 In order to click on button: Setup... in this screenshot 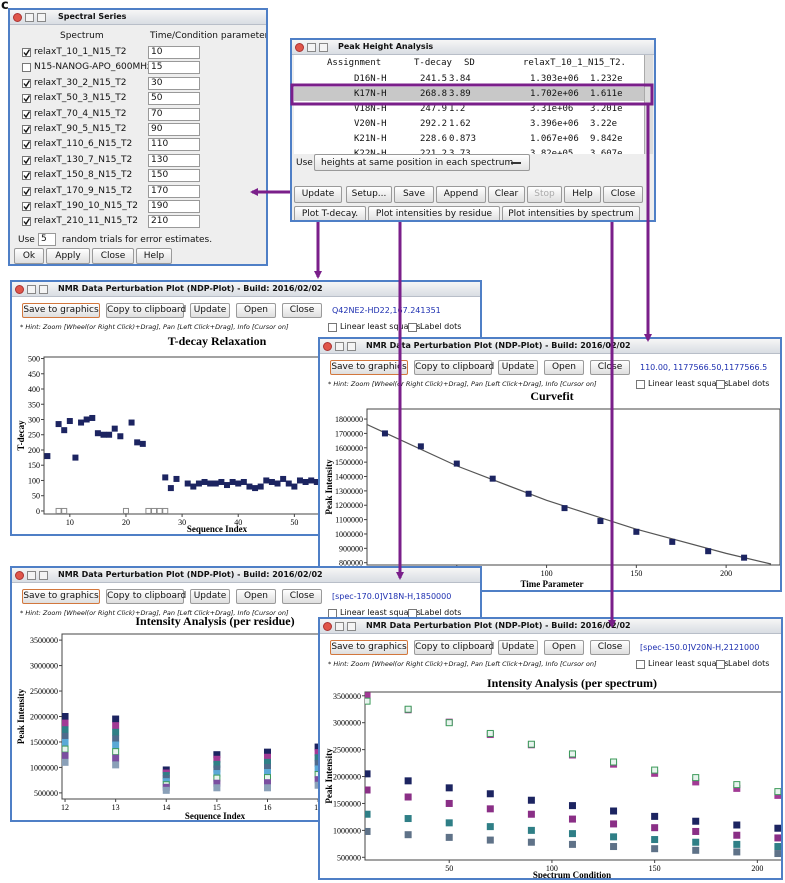, I will do `click(369, 194)`.